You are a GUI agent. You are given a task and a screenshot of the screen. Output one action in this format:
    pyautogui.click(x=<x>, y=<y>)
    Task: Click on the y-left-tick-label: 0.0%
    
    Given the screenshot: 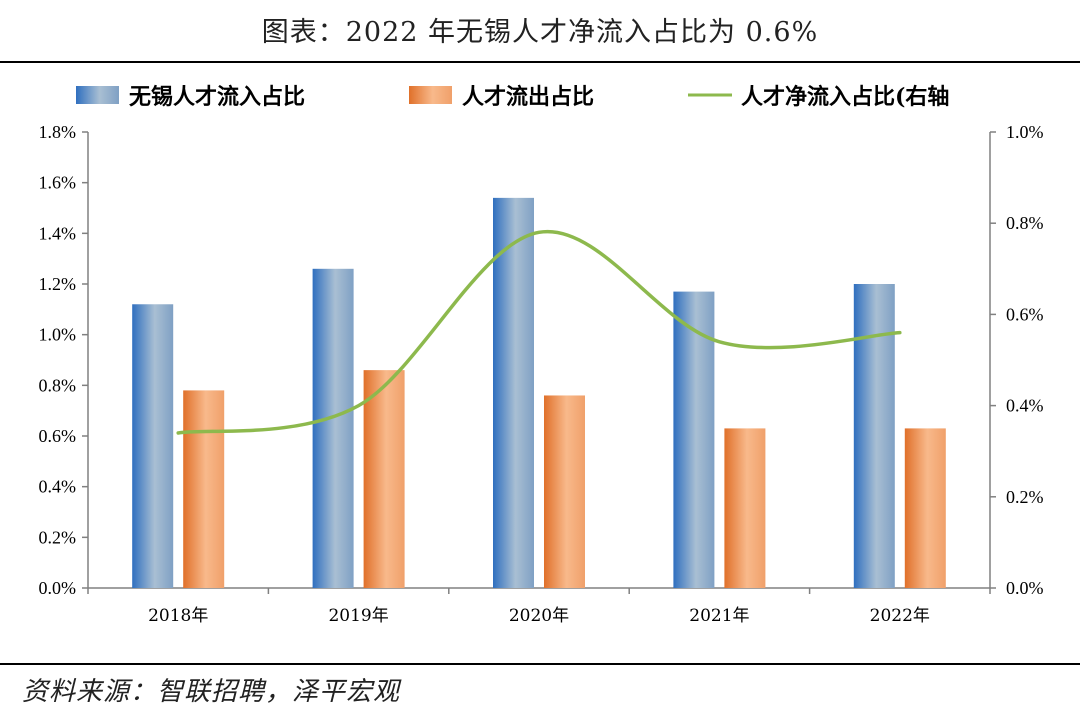 What is the action you would take?
    pyautogui.click(x=58, y=588)
    